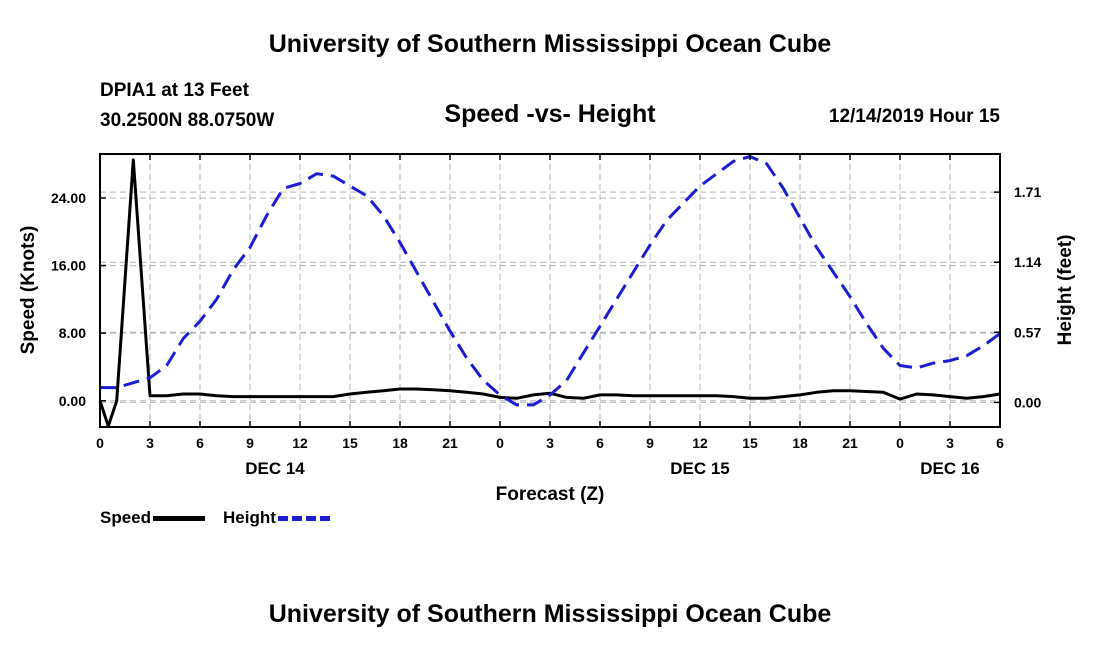 The width and height of the screenshot is (1100, 650). What do you see at coordinates (700, 468) in the screenshot?
I see `x-day-label: DEC 15` at bounding box center [700, 468].